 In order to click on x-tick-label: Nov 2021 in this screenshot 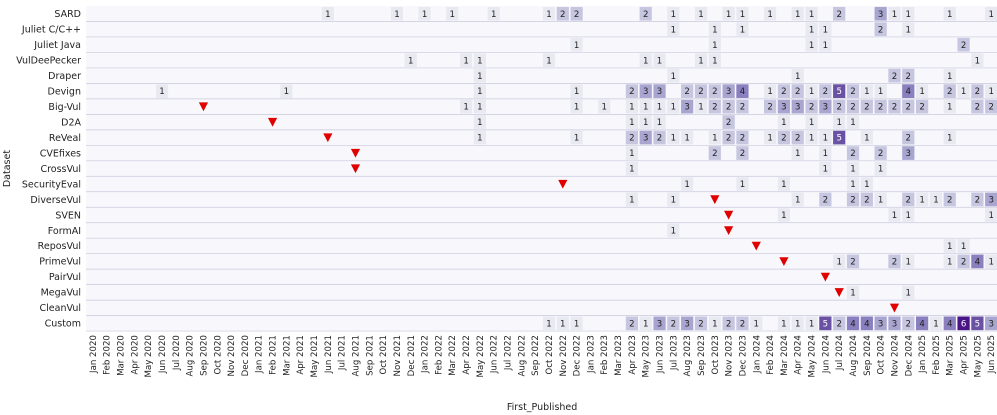, I will do `click(398, 355)`.